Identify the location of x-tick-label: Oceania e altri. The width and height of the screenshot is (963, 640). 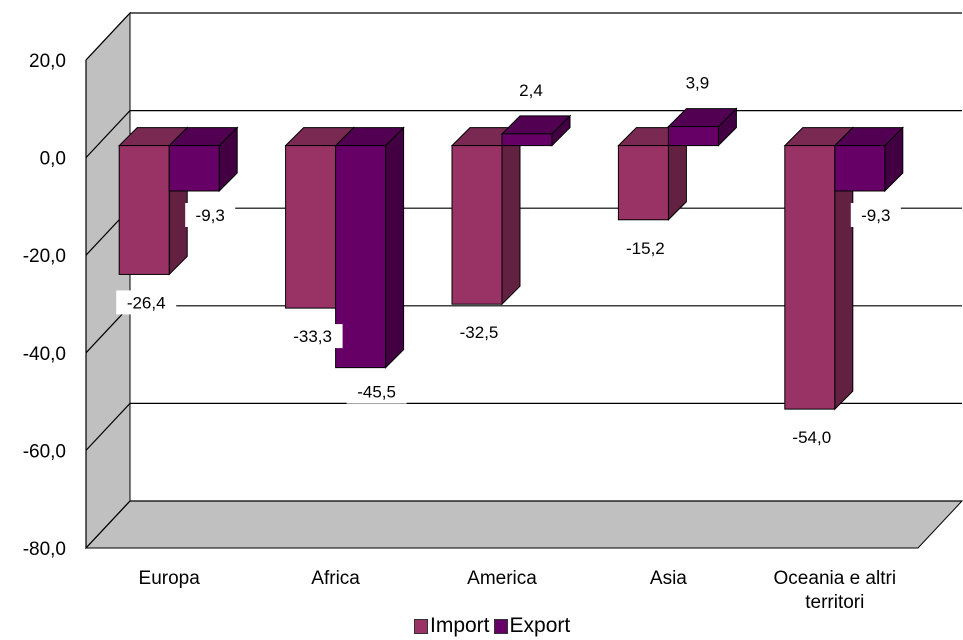
(835, 578).